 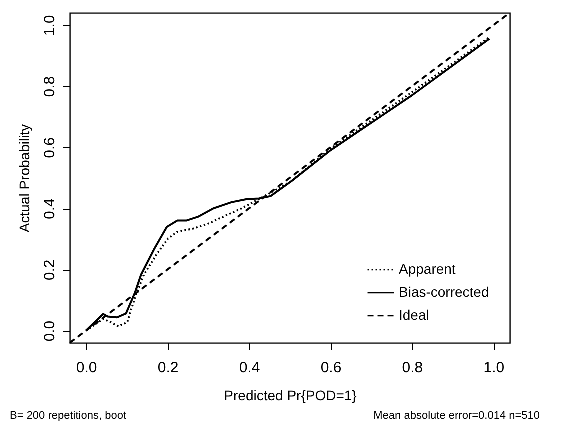 What do you see at coordinates (87, 368) in the screenshot?
I see `x-tick-label: 0.0` at bounding box center [87, 368].